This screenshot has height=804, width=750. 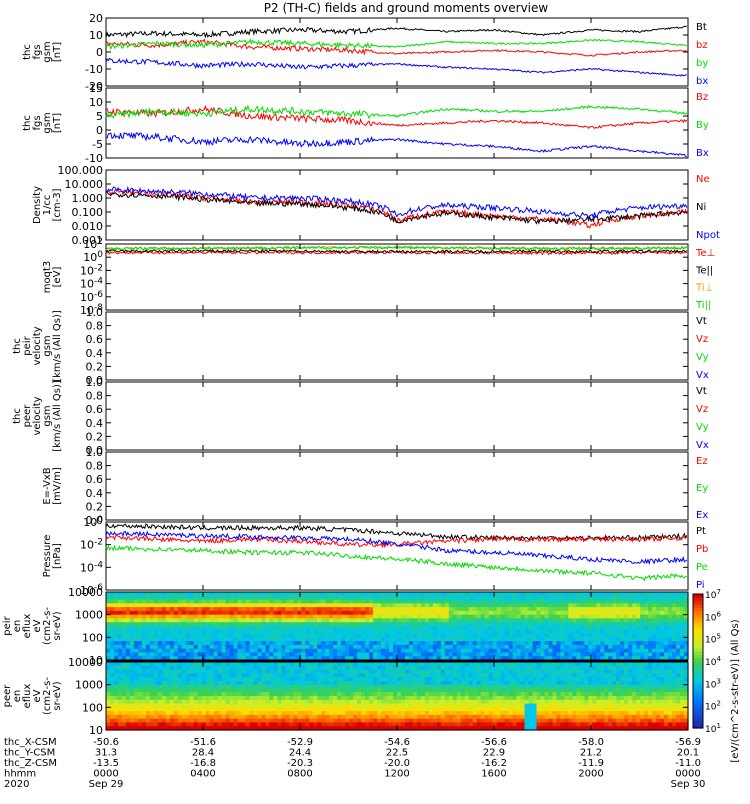 I want to click on legend-entry: Pe, so click(x=702, y=567).